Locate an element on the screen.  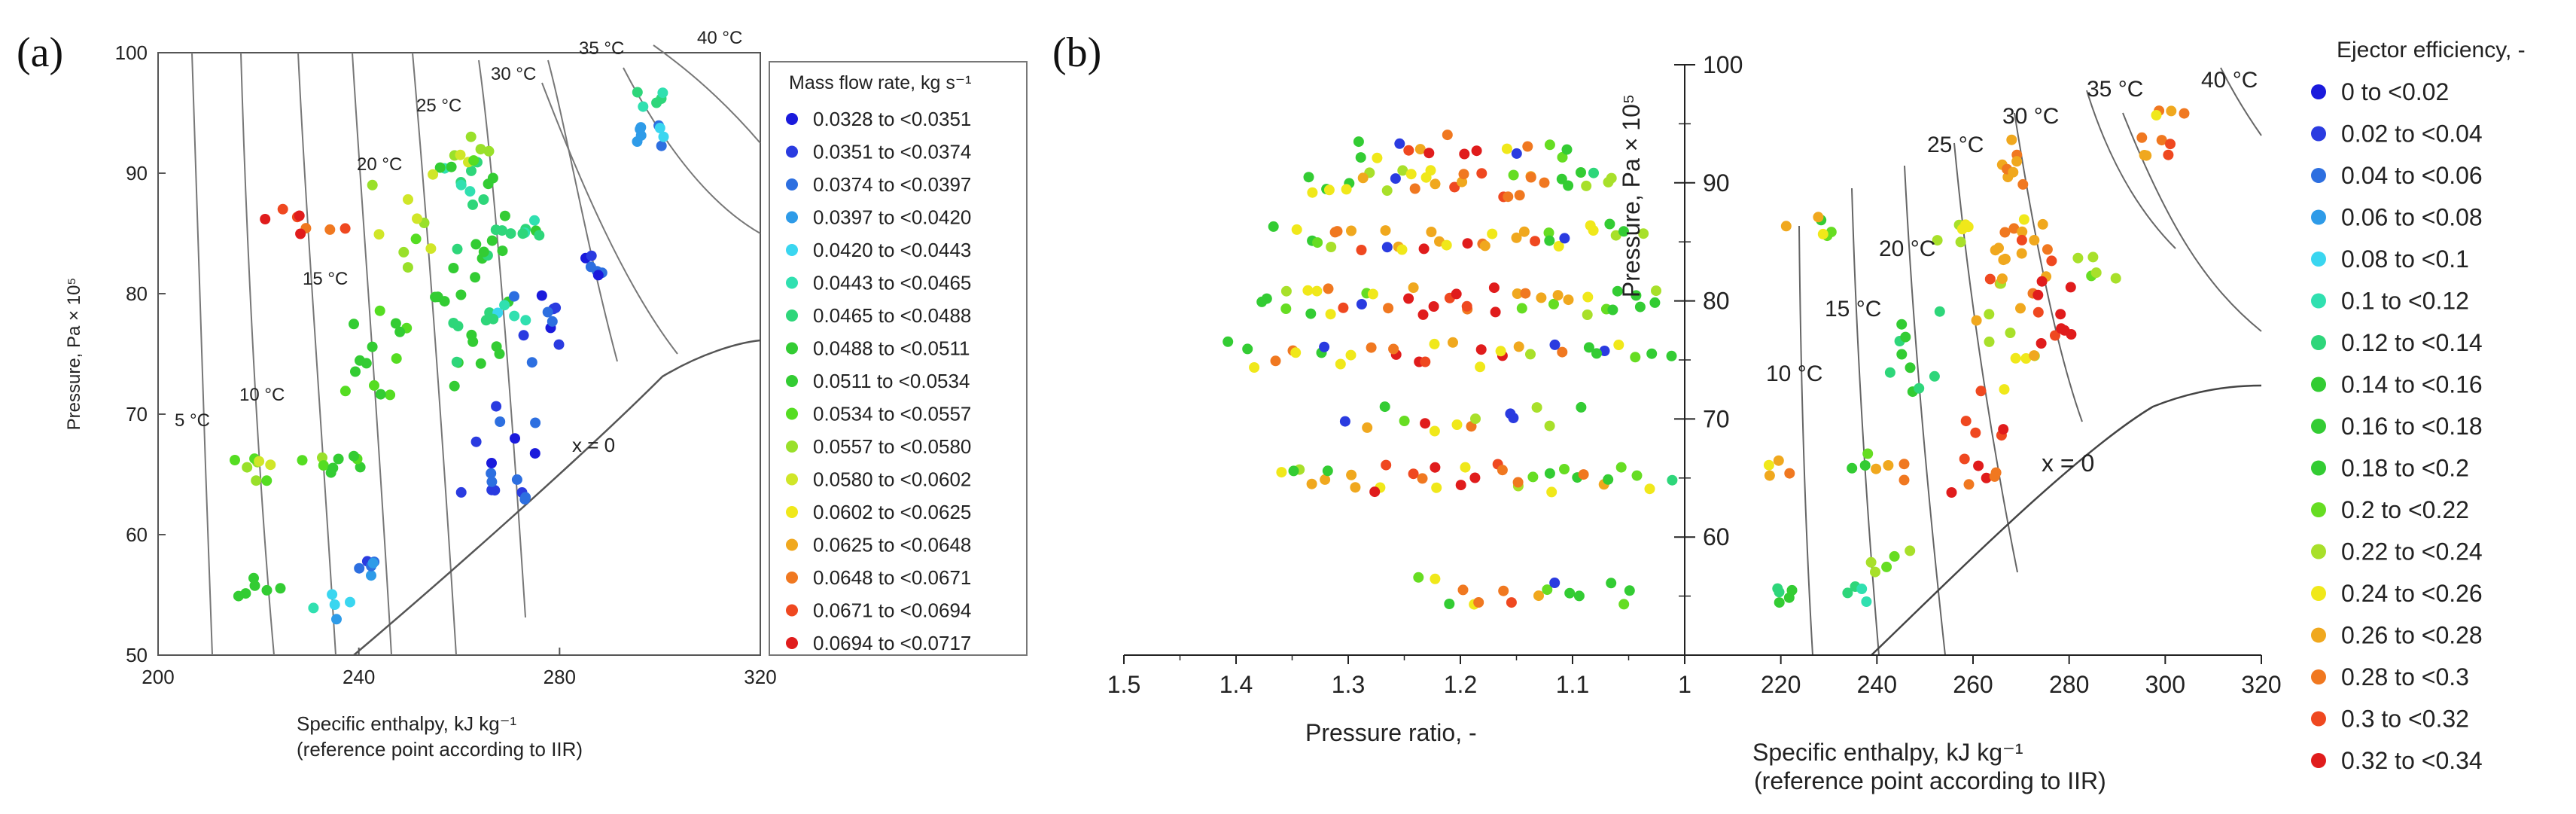
x-axis-label-a-ref: (reference point according to IIR) is located at coordinates (440, 749).